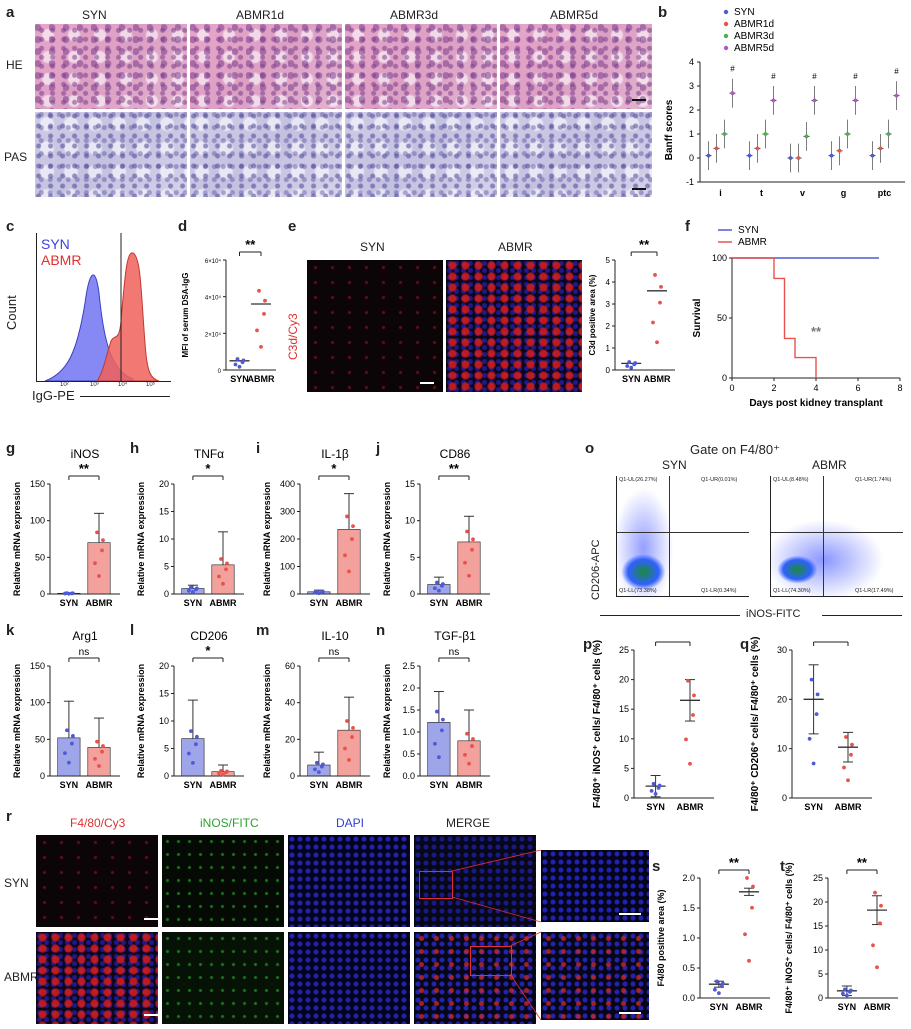  I want to click on if-syn-inos, so click(223, 881).